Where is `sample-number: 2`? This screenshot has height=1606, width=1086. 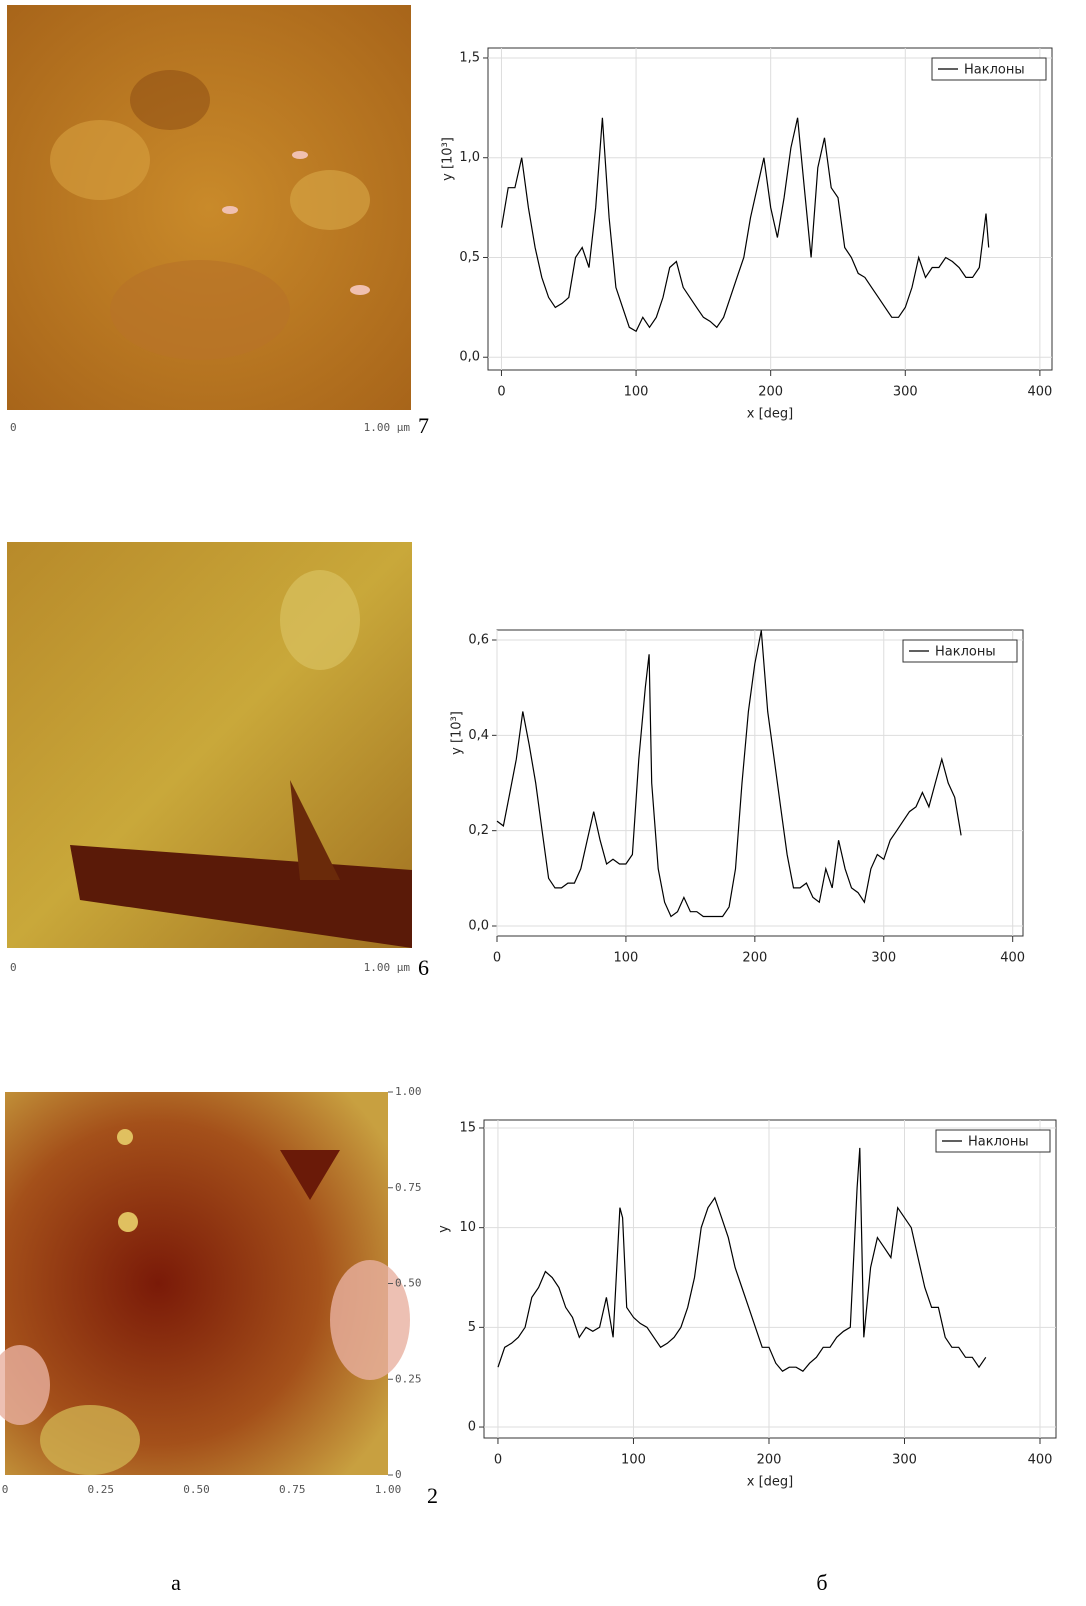 sample-number: 2 is located at coordinates (432, 1495).